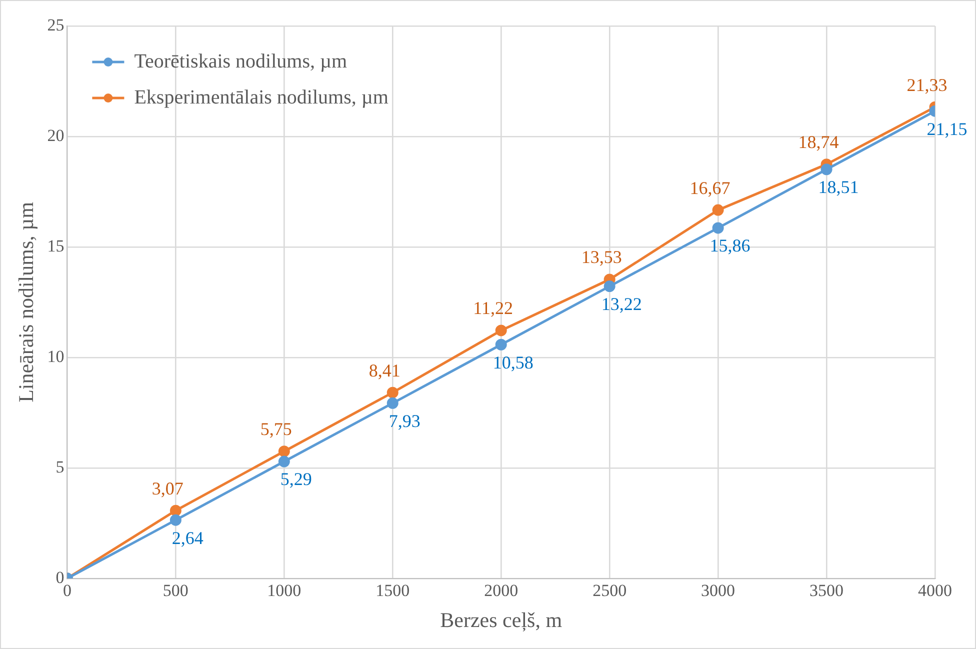 The height and width of the screenshot is (649, 976). What do you see at coordinates (241, 61) in the screenshot?
I see `legend-label: Teorētiskais nodilums, µm` at bounding box center [241, 61].